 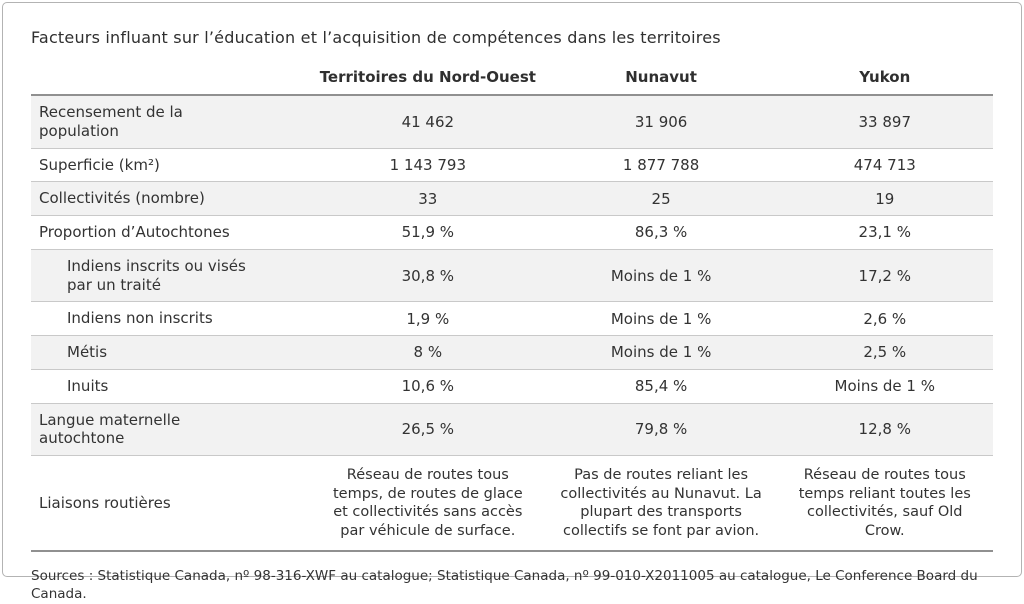 I want to click on row-label: Liaisons routières, so click(x=170, y=504).